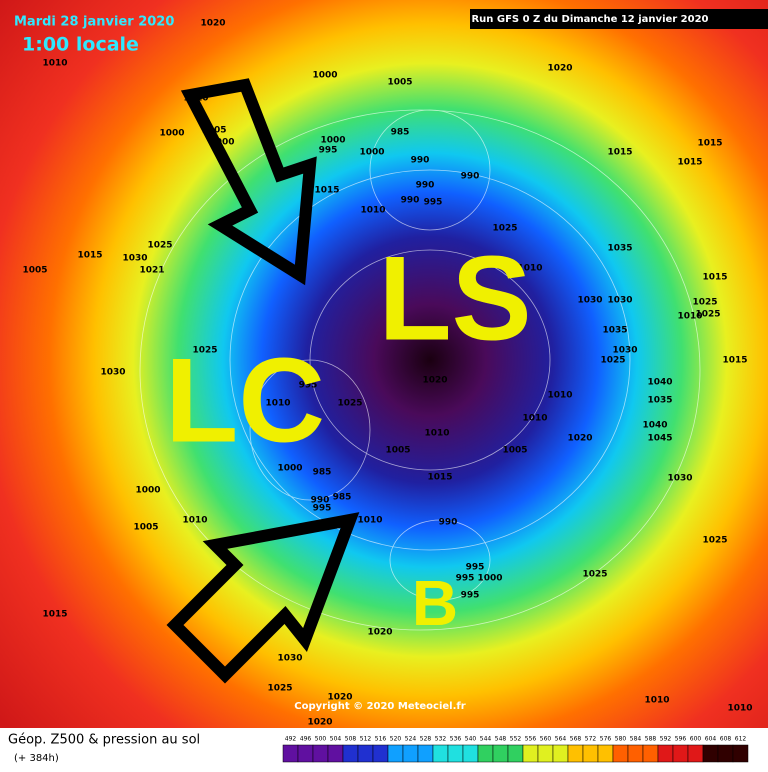  Describe the element at coordinates (104, 740) in the screenshot. I see `footer-title: Géop. Z500 & pression au sol` at that location.